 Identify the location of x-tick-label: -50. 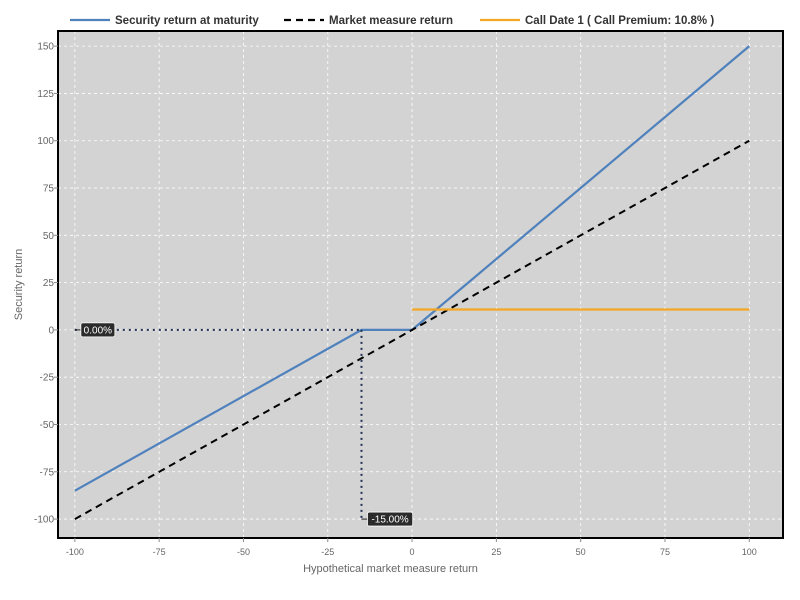
(243, 552).